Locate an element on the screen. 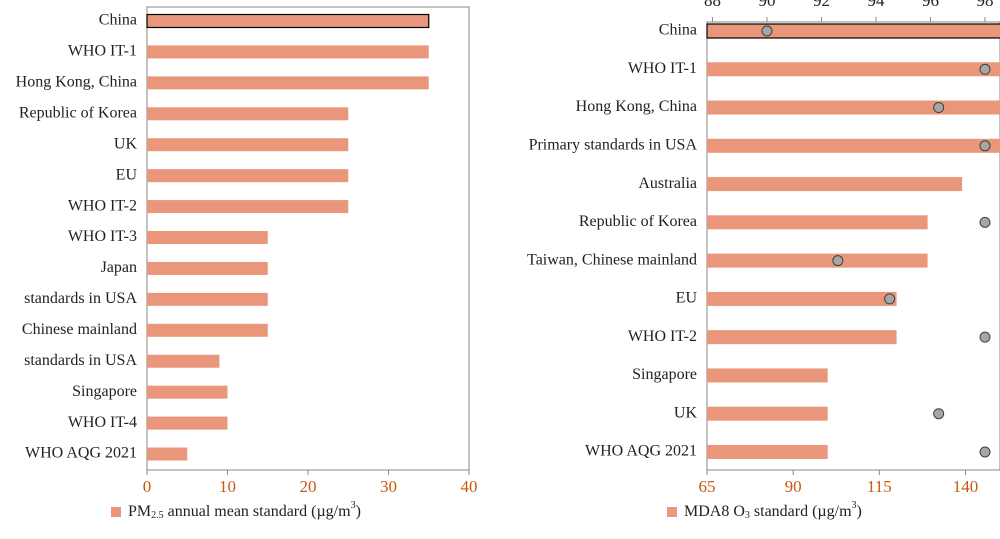  x-tick-label: 140 is located at coordinates (966, 486).